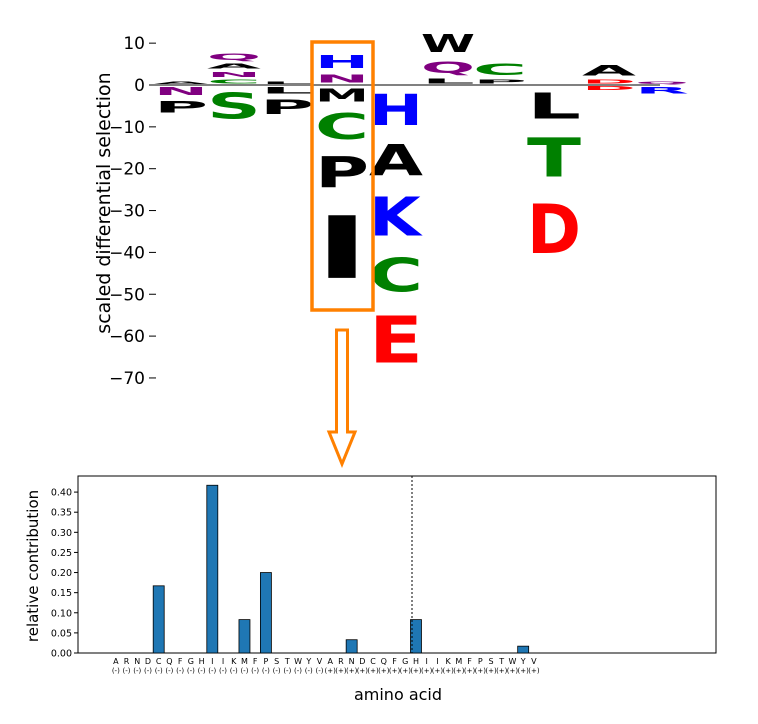  What do you see at coordinates (127, 295) in the screenshot?
I see `logo-y-tick-label: −50` at bounding box center [127, 295].